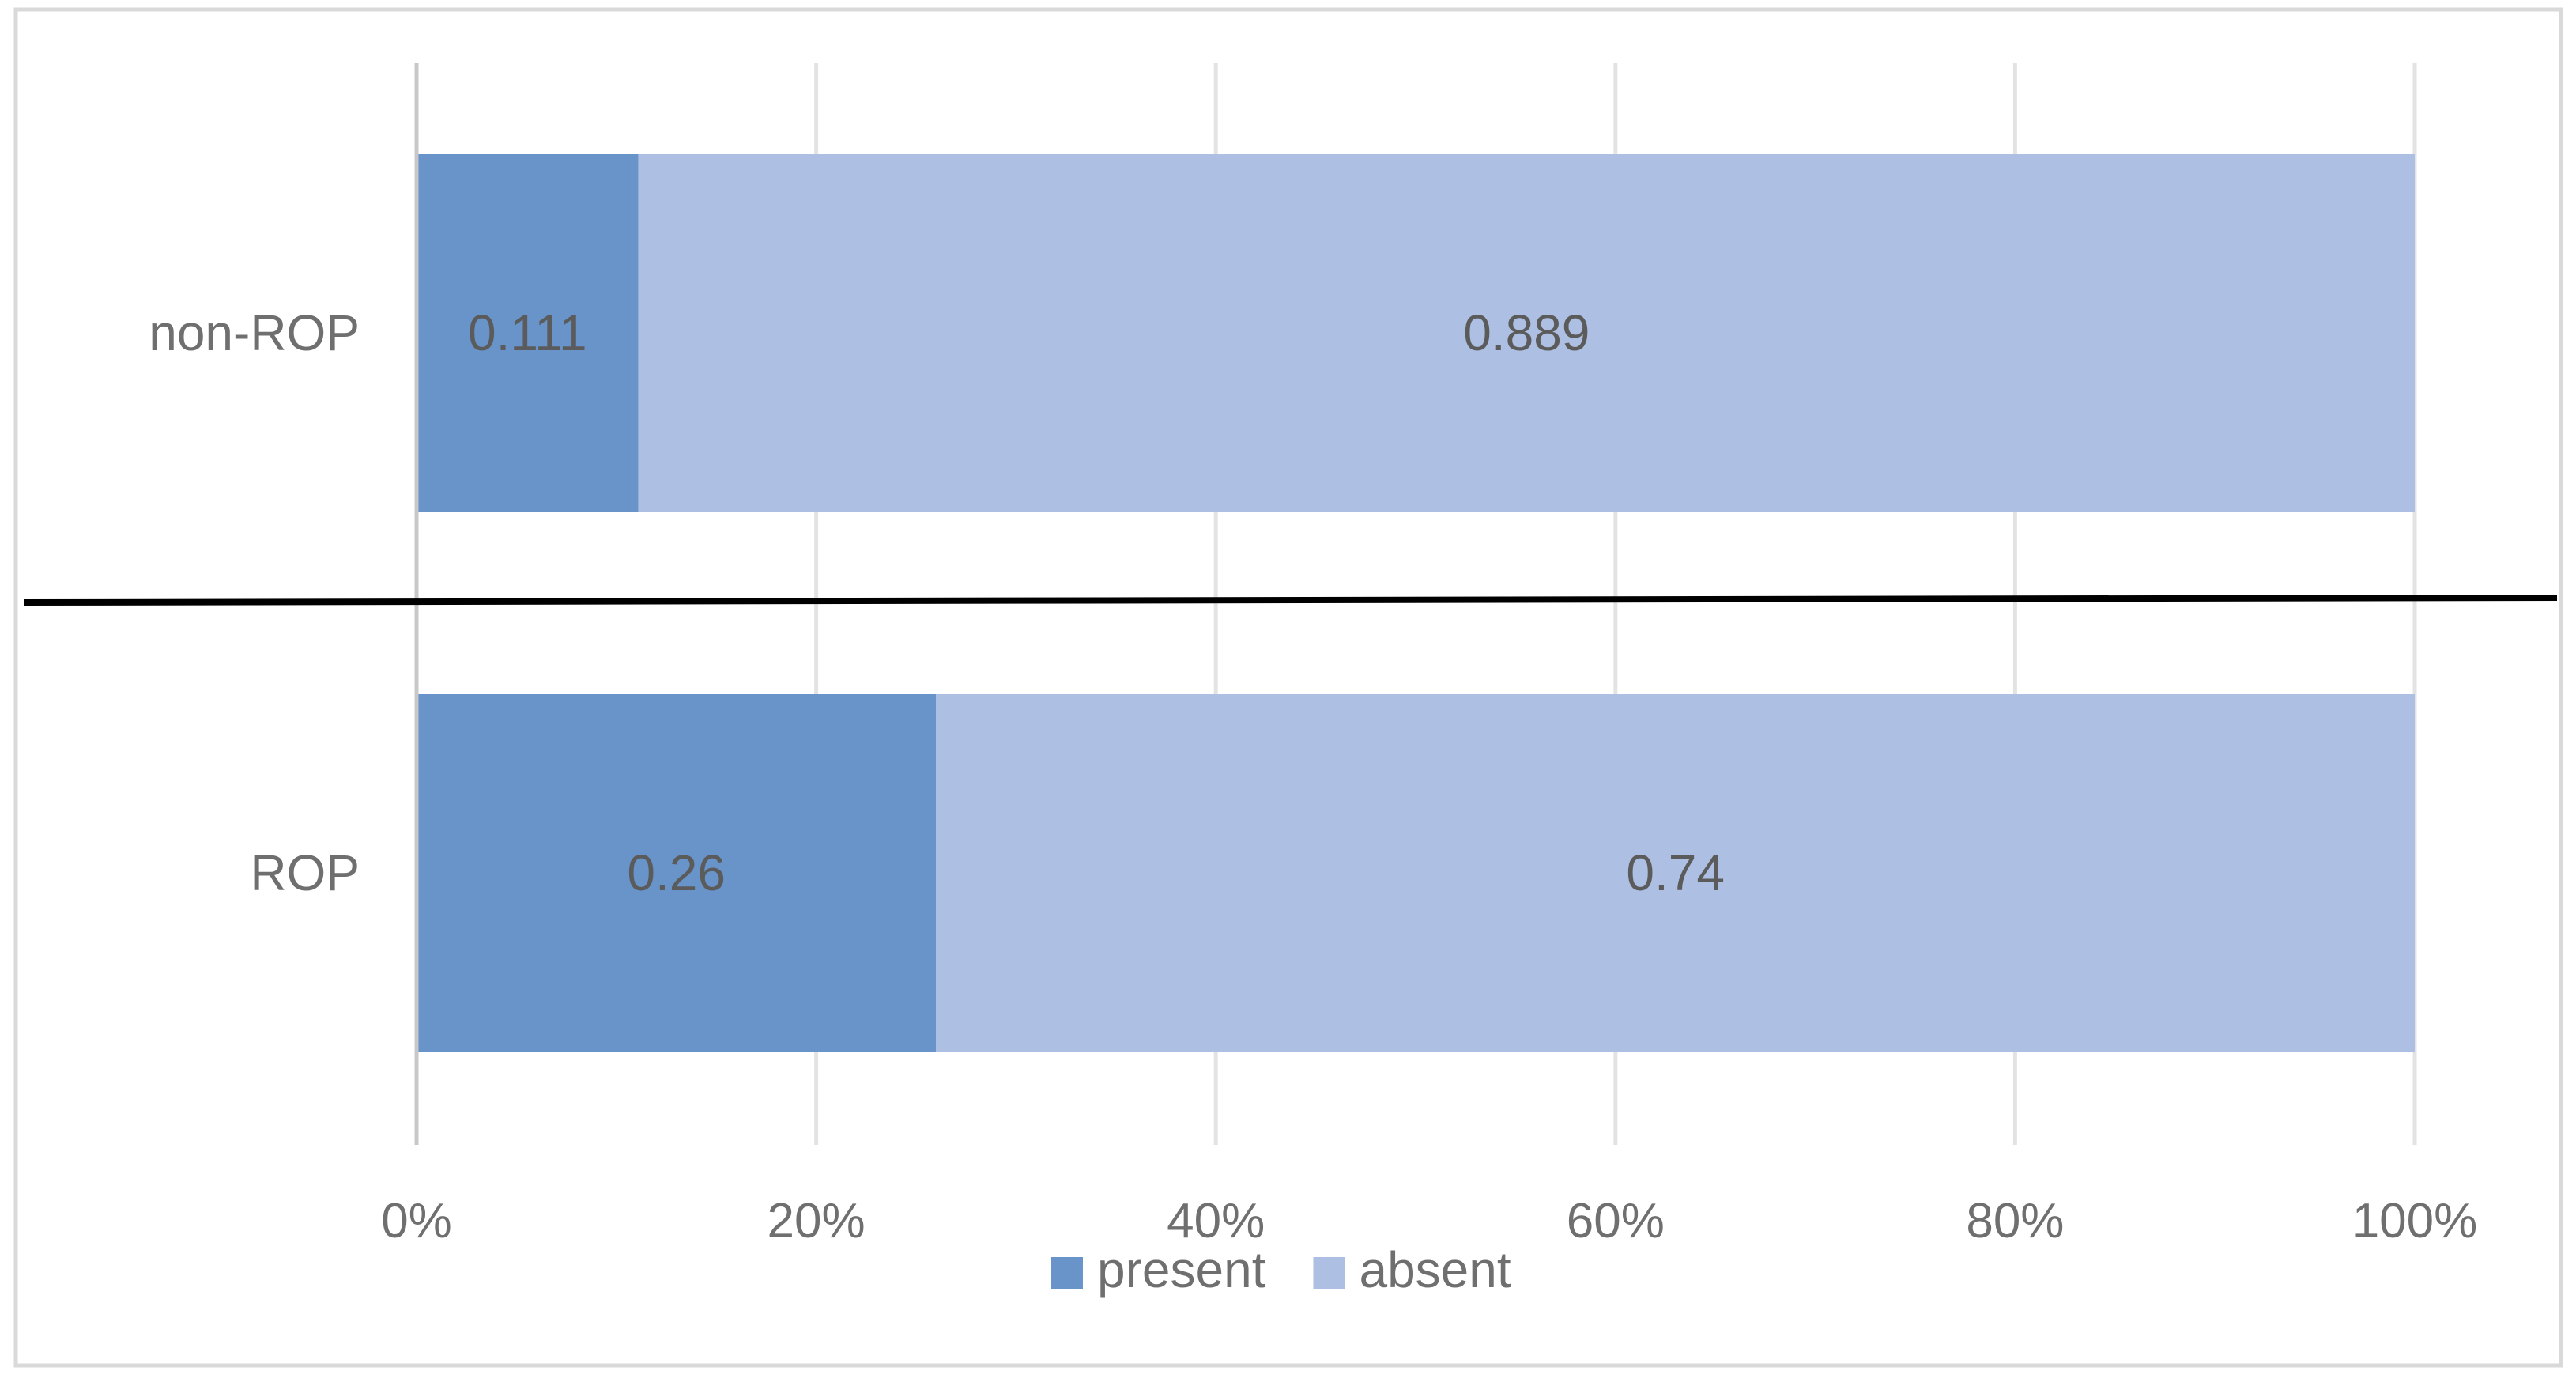 The height and width of the screenshot is (1382, 2576). What do you see at coordinates (1281, 1269) in the screenshot?
I see `legend: present absent` at bounding box center [1281, 1269].